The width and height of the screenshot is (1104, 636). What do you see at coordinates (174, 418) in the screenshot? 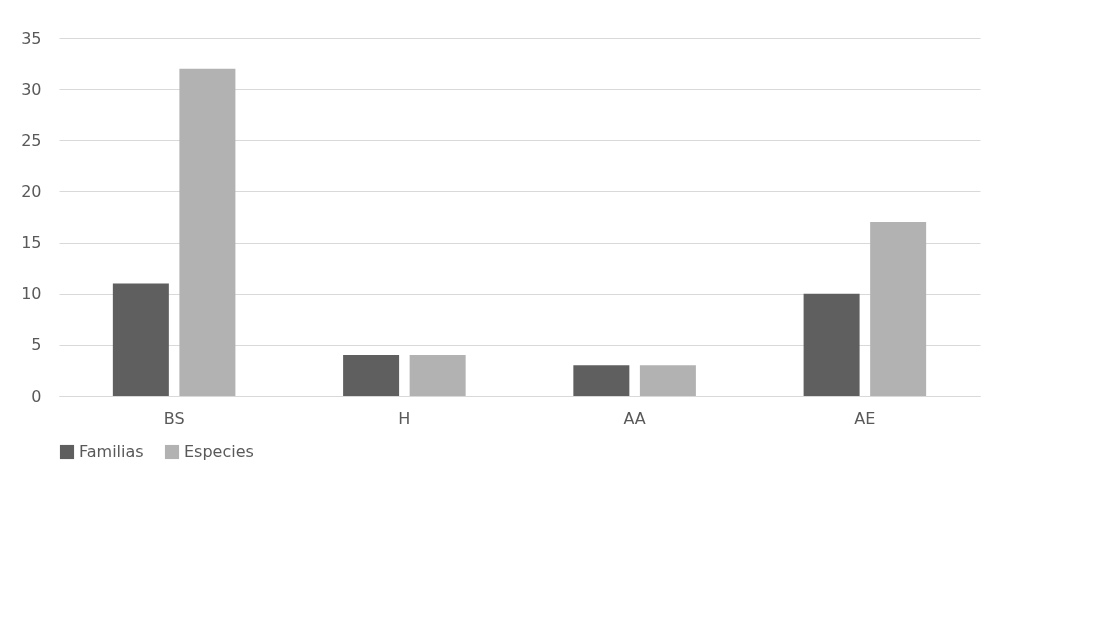
I see `x-tick-label: BS` at bounding box center [174, 418].